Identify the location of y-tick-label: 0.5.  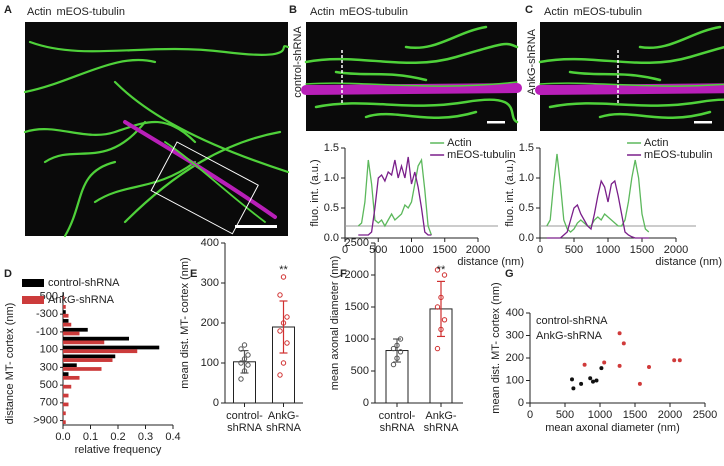
(331, 208).